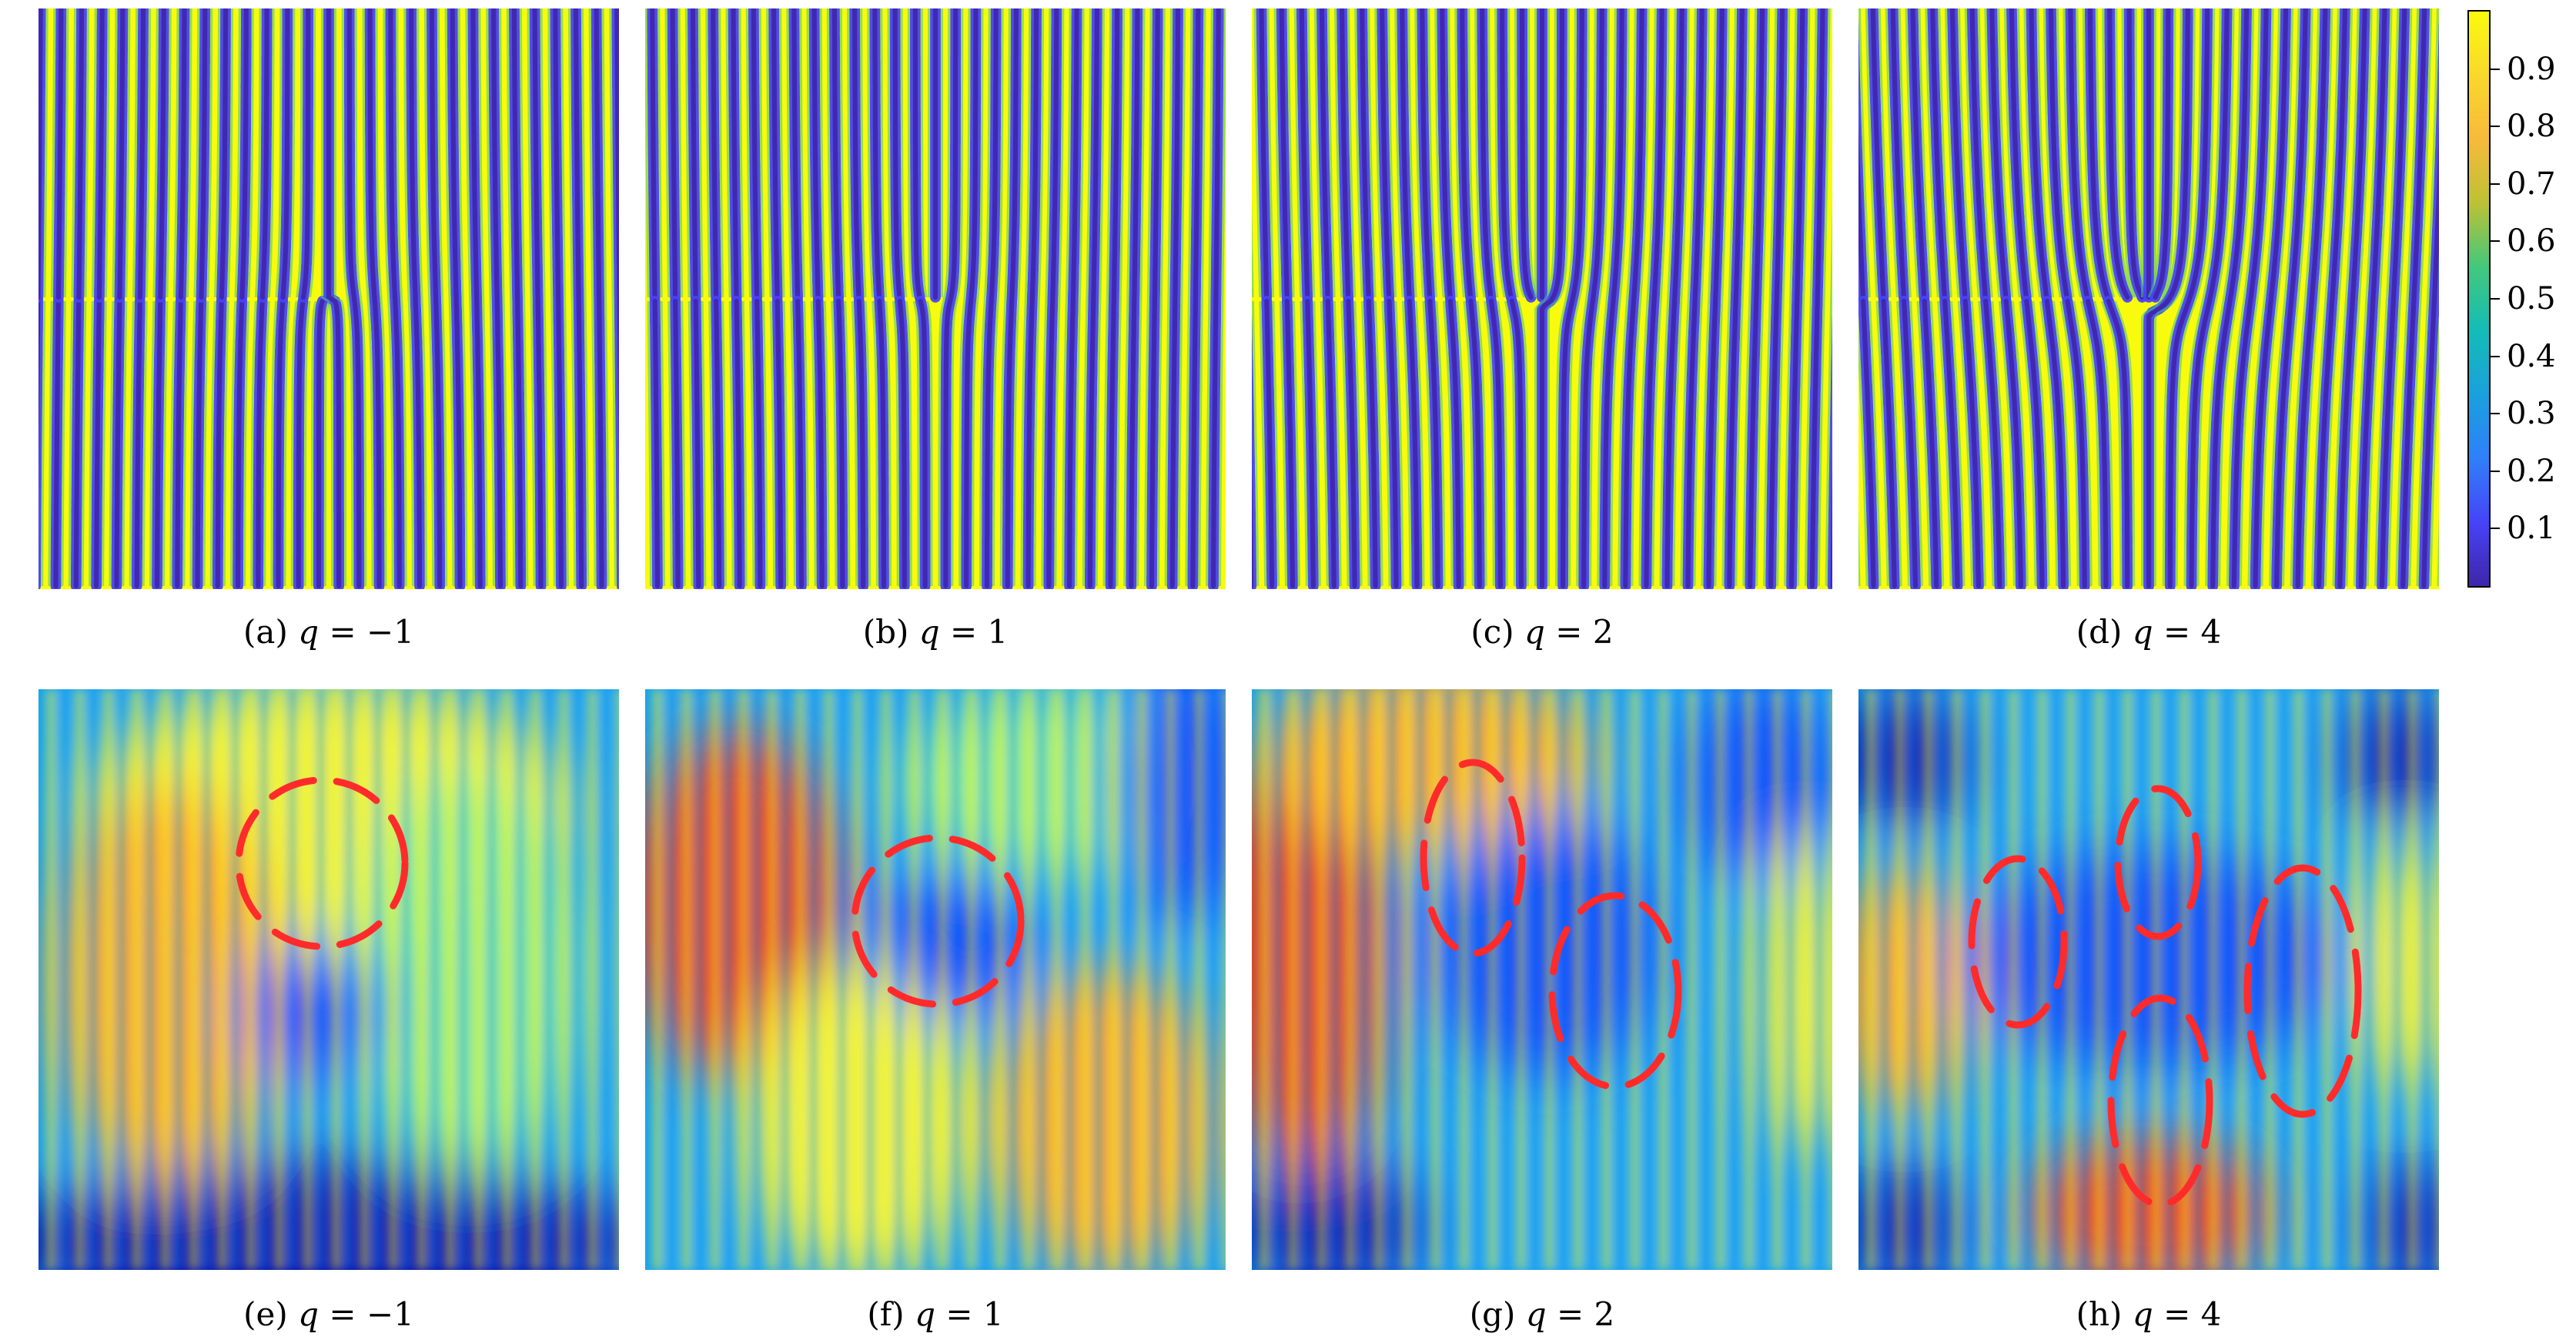 Image resolution: width=2576 pixels, height=1340 pixels. Describe the element at coordinates (2158, 862) in the screenshot. I see `singularity-dashed-ring` at that location.